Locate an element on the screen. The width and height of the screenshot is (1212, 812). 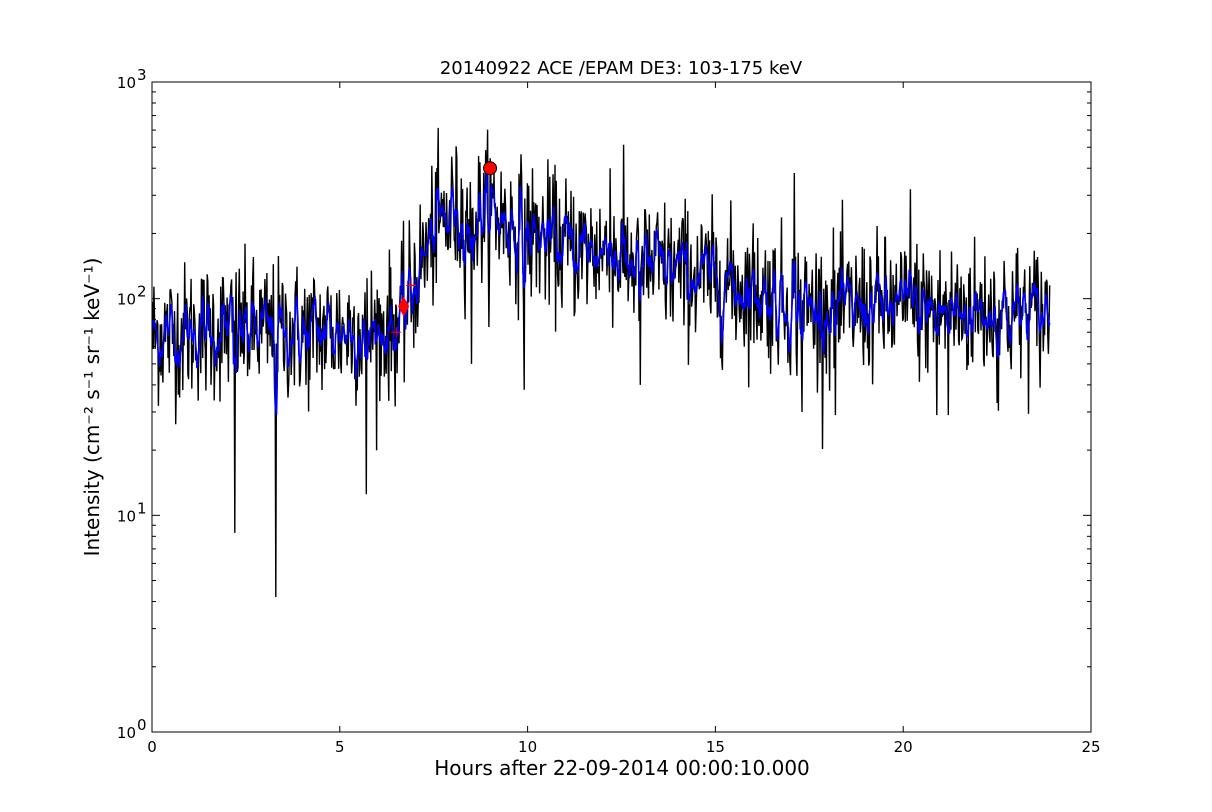
x-tick-label: 10 is located at coordinates (527, 747).